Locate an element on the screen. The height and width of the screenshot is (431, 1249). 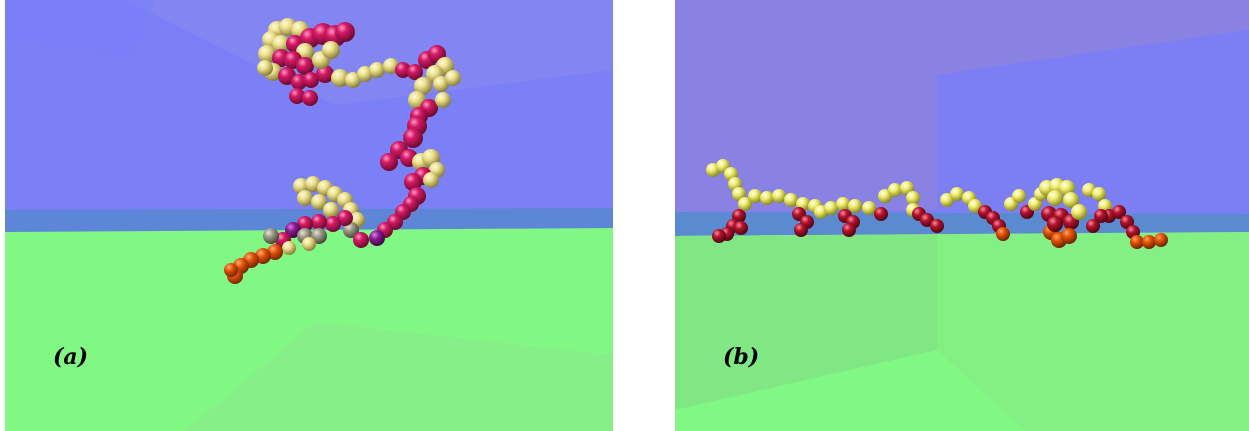
panel-label-b: (b) is located at coordinates (741, 357).